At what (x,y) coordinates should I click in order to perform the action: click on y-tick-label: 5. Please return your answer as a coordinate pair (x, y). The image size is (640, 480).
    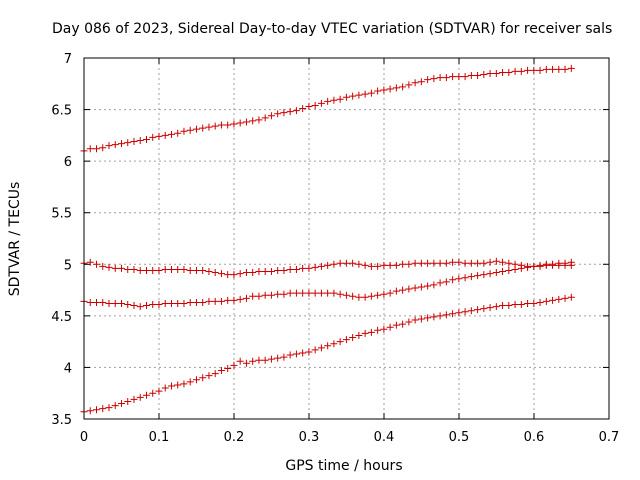
    Looking at the image, I should click on (68, 265).